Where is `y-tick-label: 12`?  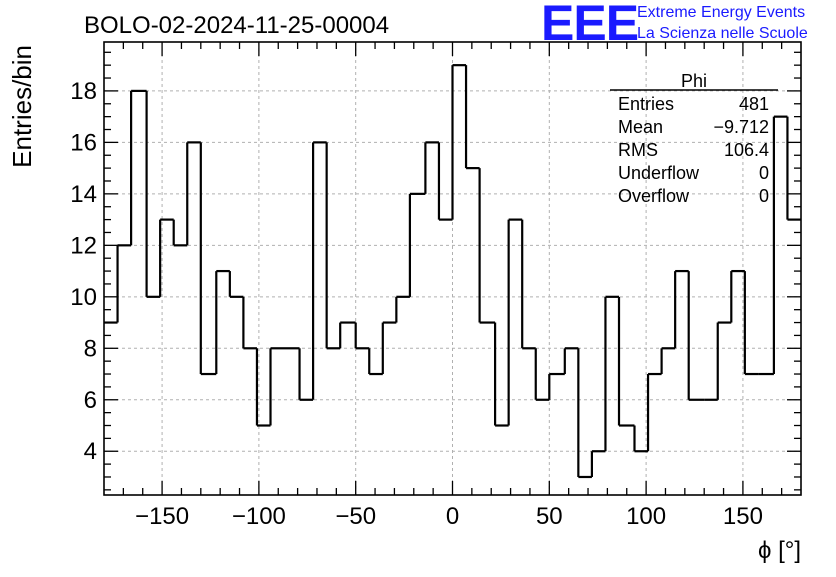 y-tick-label: 12 is located at coordinates (83, 245).